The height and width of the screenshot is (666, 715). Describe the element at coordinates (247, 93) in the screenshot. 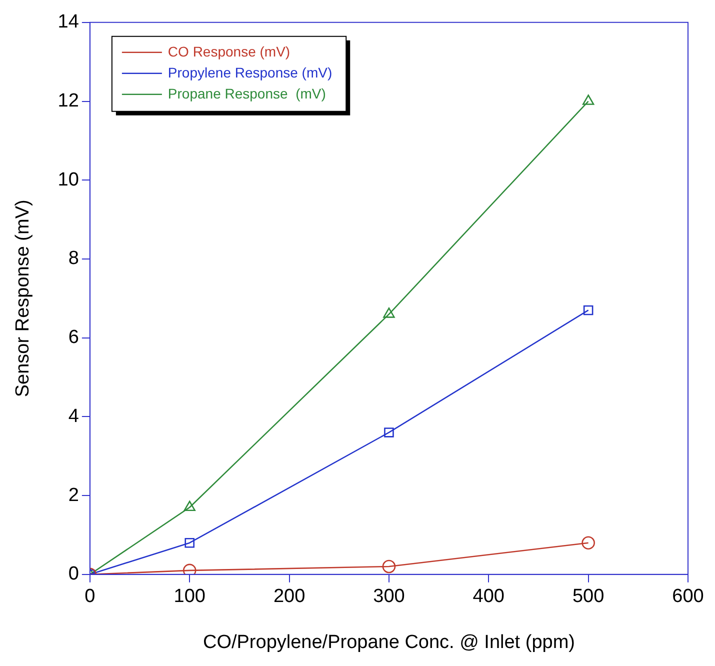

I see `legend-label: Propane Response (mV)` at that location.